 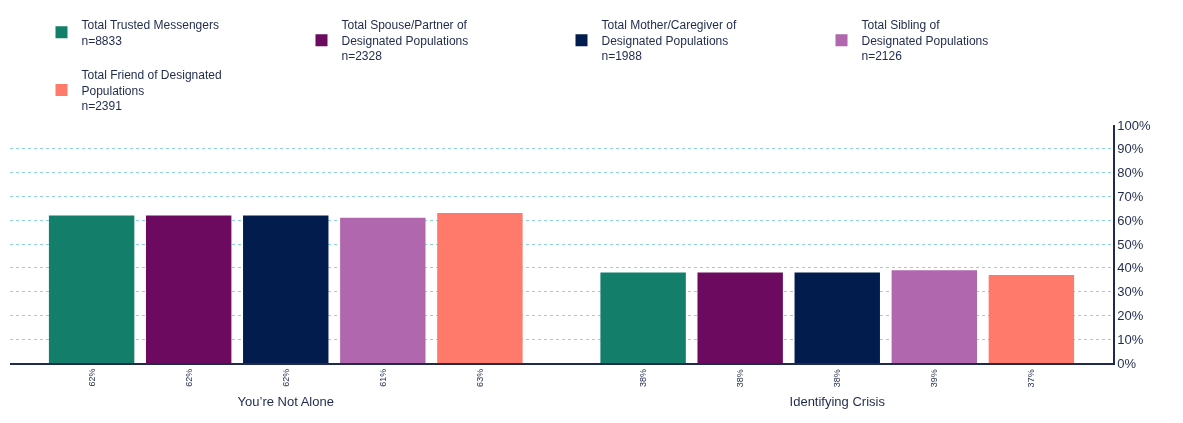 What do you see at coordinates (479, 377) in the screenshot?
I see `data-label: 63%` at bounding box center [479, 377].